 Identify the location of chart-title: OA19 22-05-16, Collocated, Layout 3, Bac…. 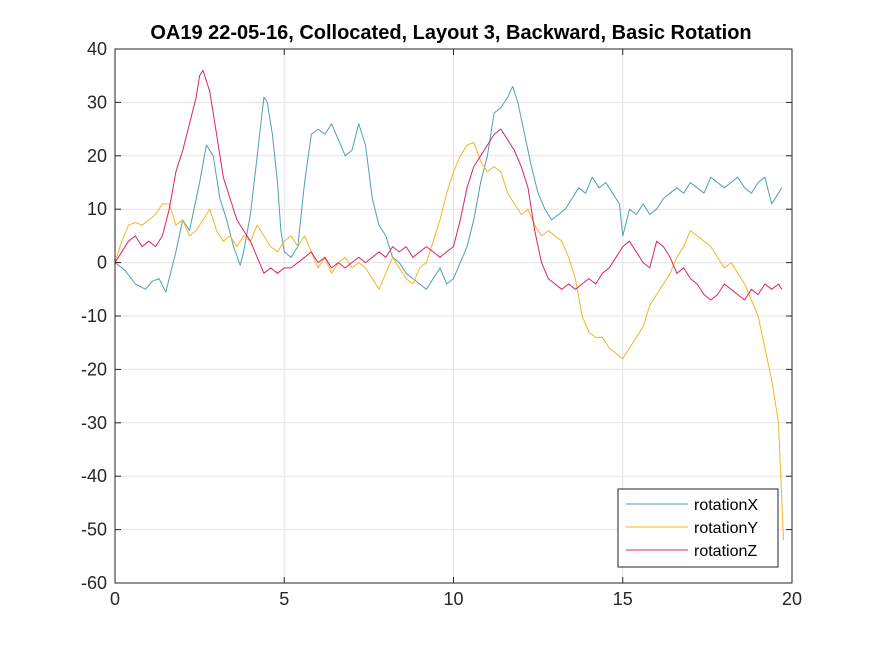
(450, 33).